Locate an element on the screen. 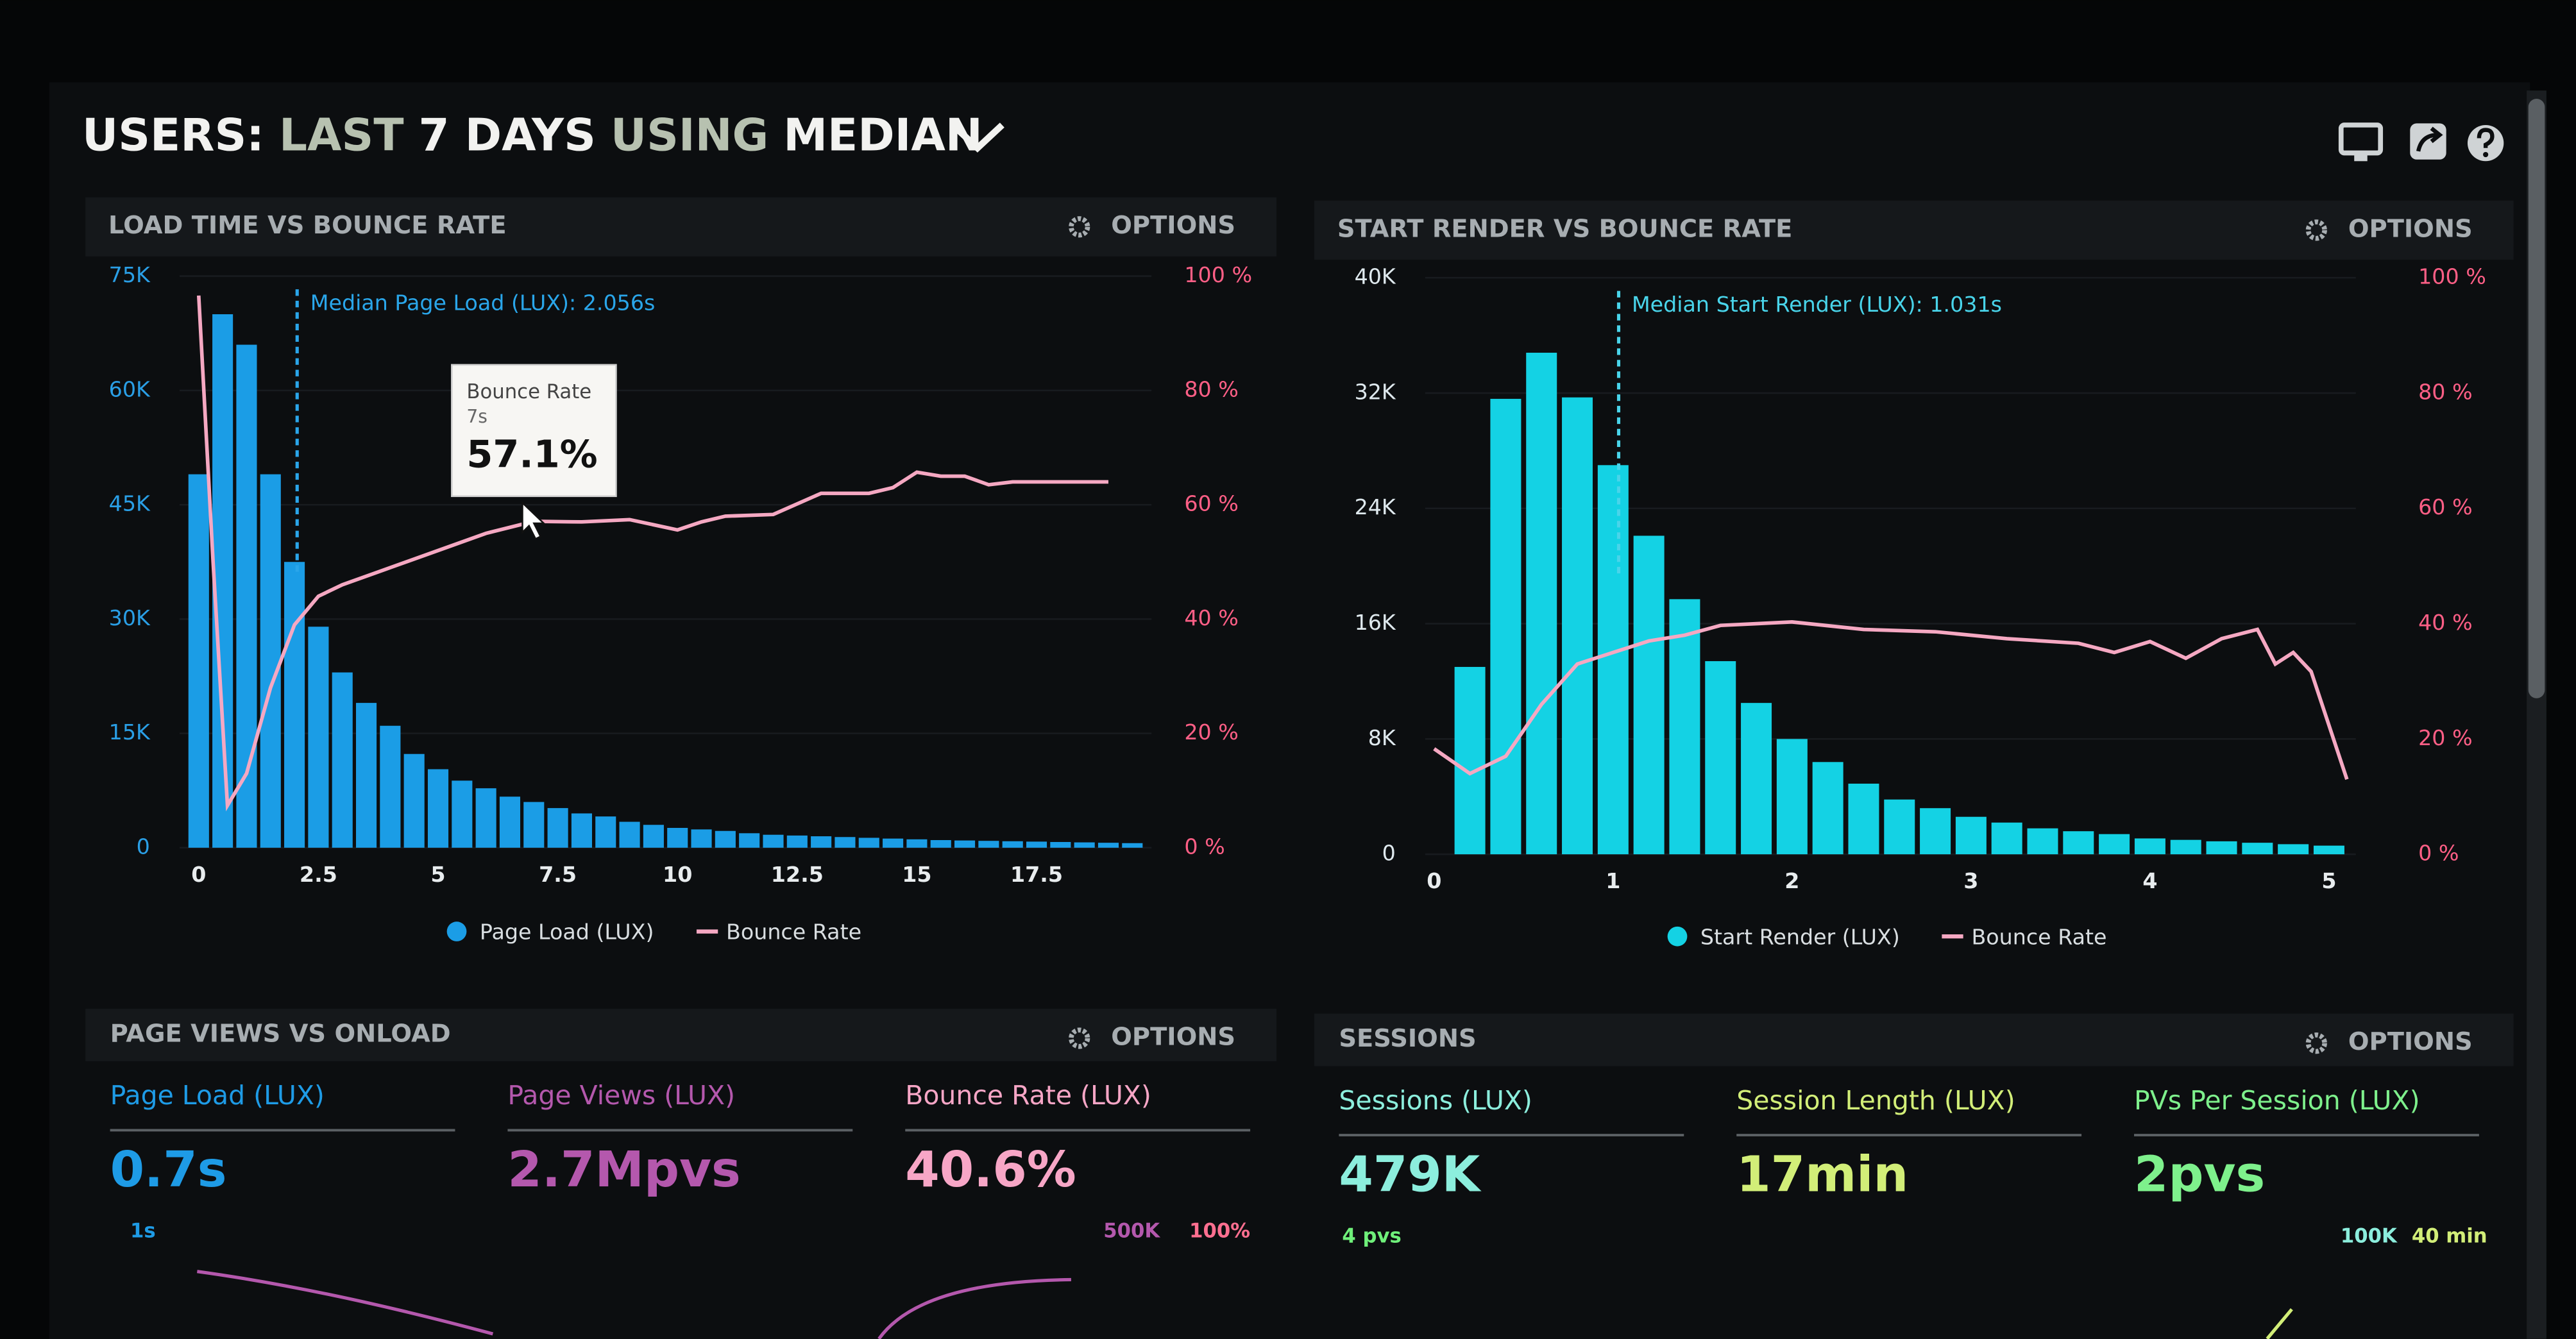 This screenshot has height=1339, width=2576. x-tick-label: 3 is located at coordinates (1970, 881).